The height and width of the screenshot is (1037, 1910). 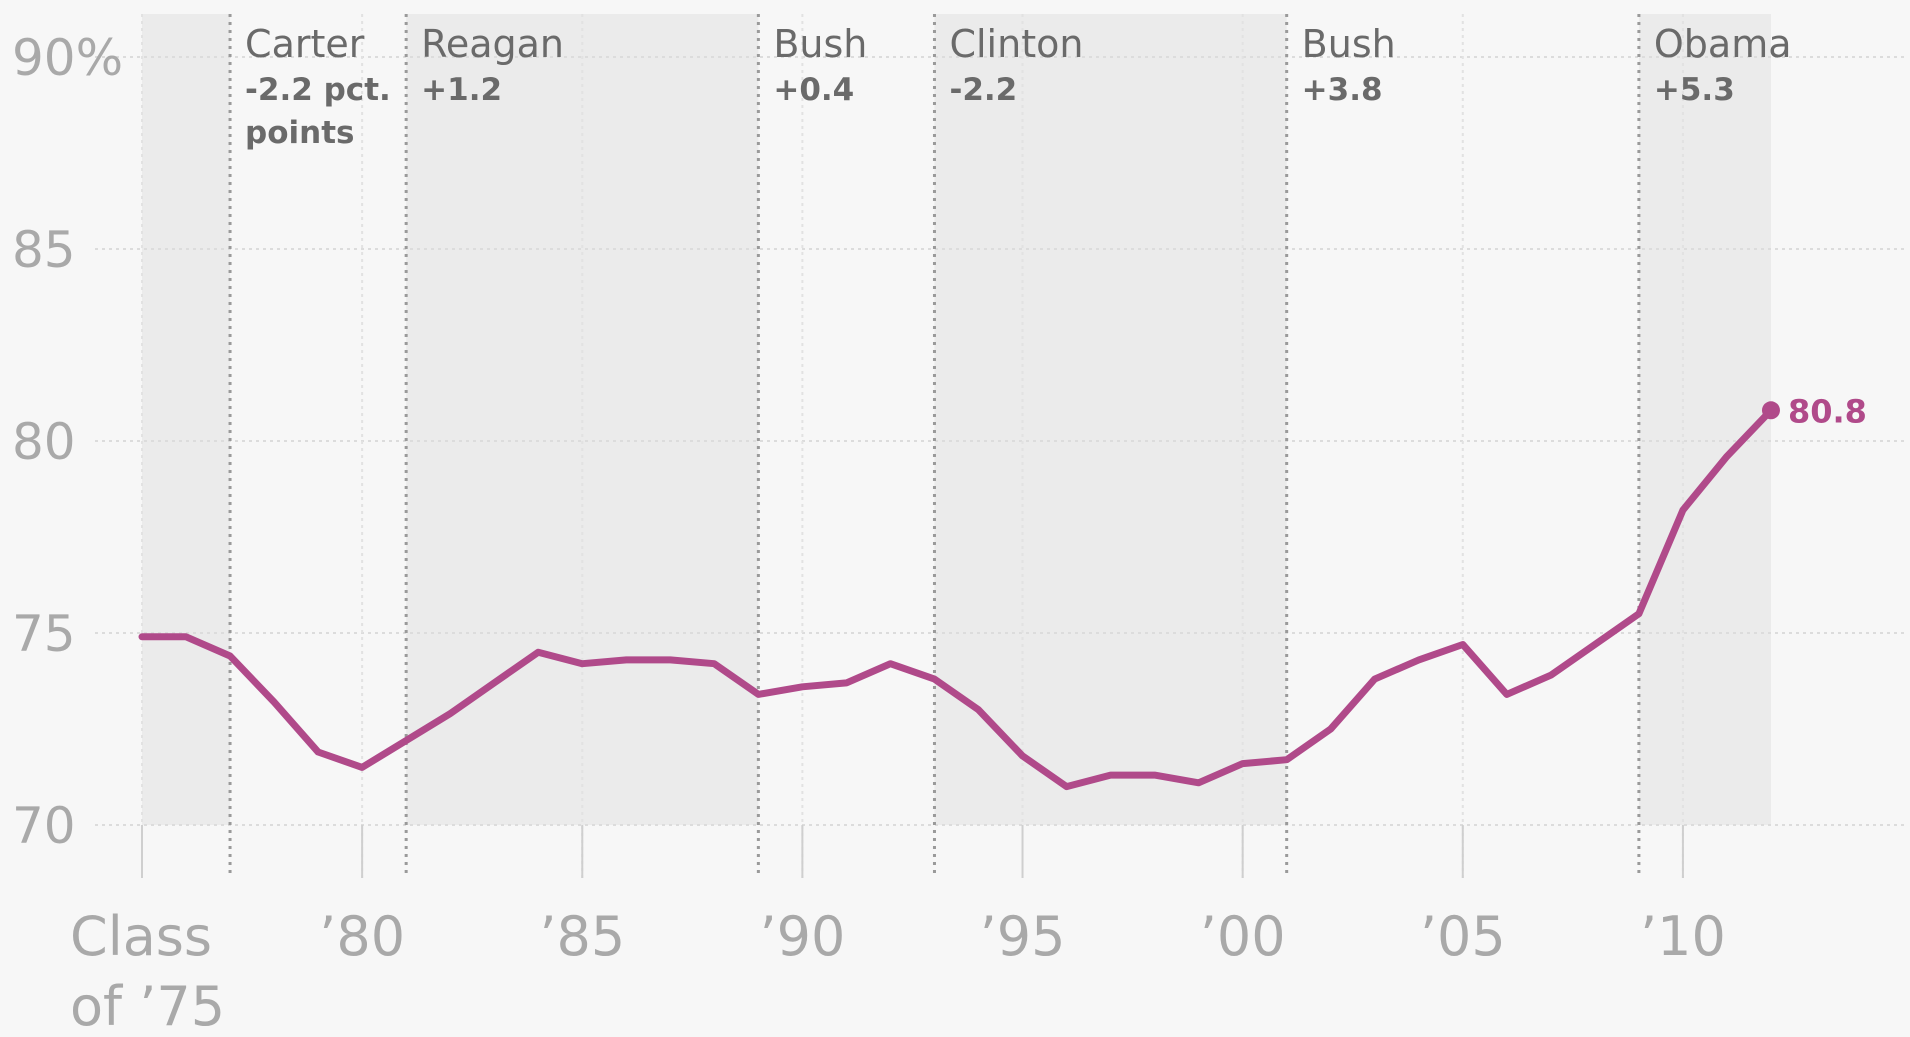 I want to click on x-tick-label-1990: ’90, so click(x=802, y=936).